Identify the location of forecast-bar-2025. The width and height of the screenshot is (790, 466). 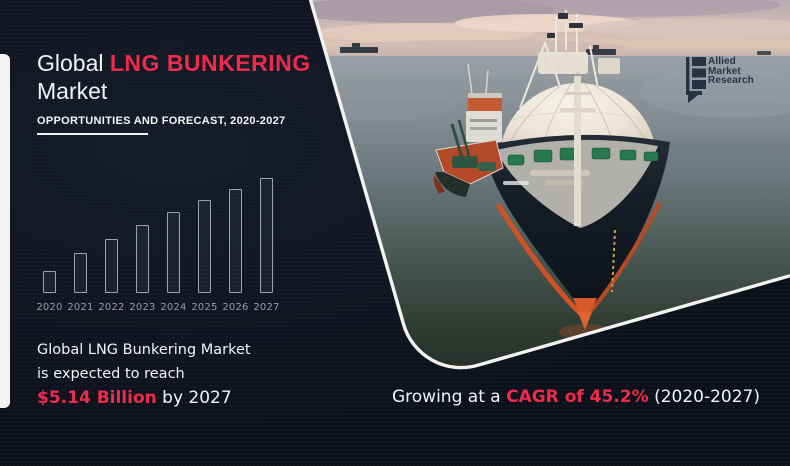
(204, 246).